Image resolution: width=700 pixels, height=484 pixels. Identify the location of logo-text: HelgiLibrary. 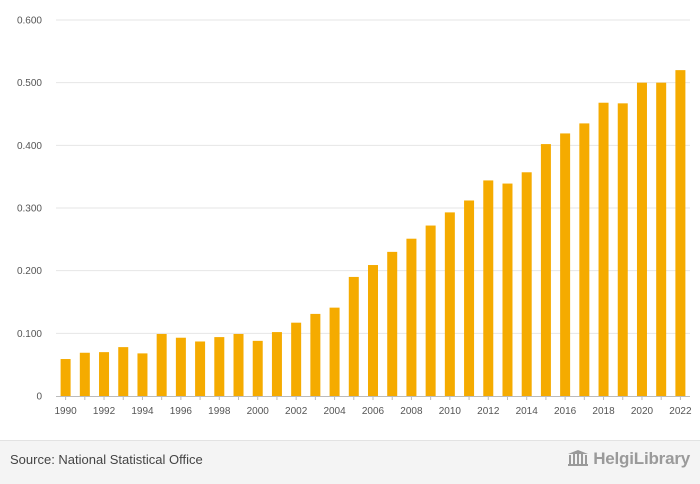
(641, 458).